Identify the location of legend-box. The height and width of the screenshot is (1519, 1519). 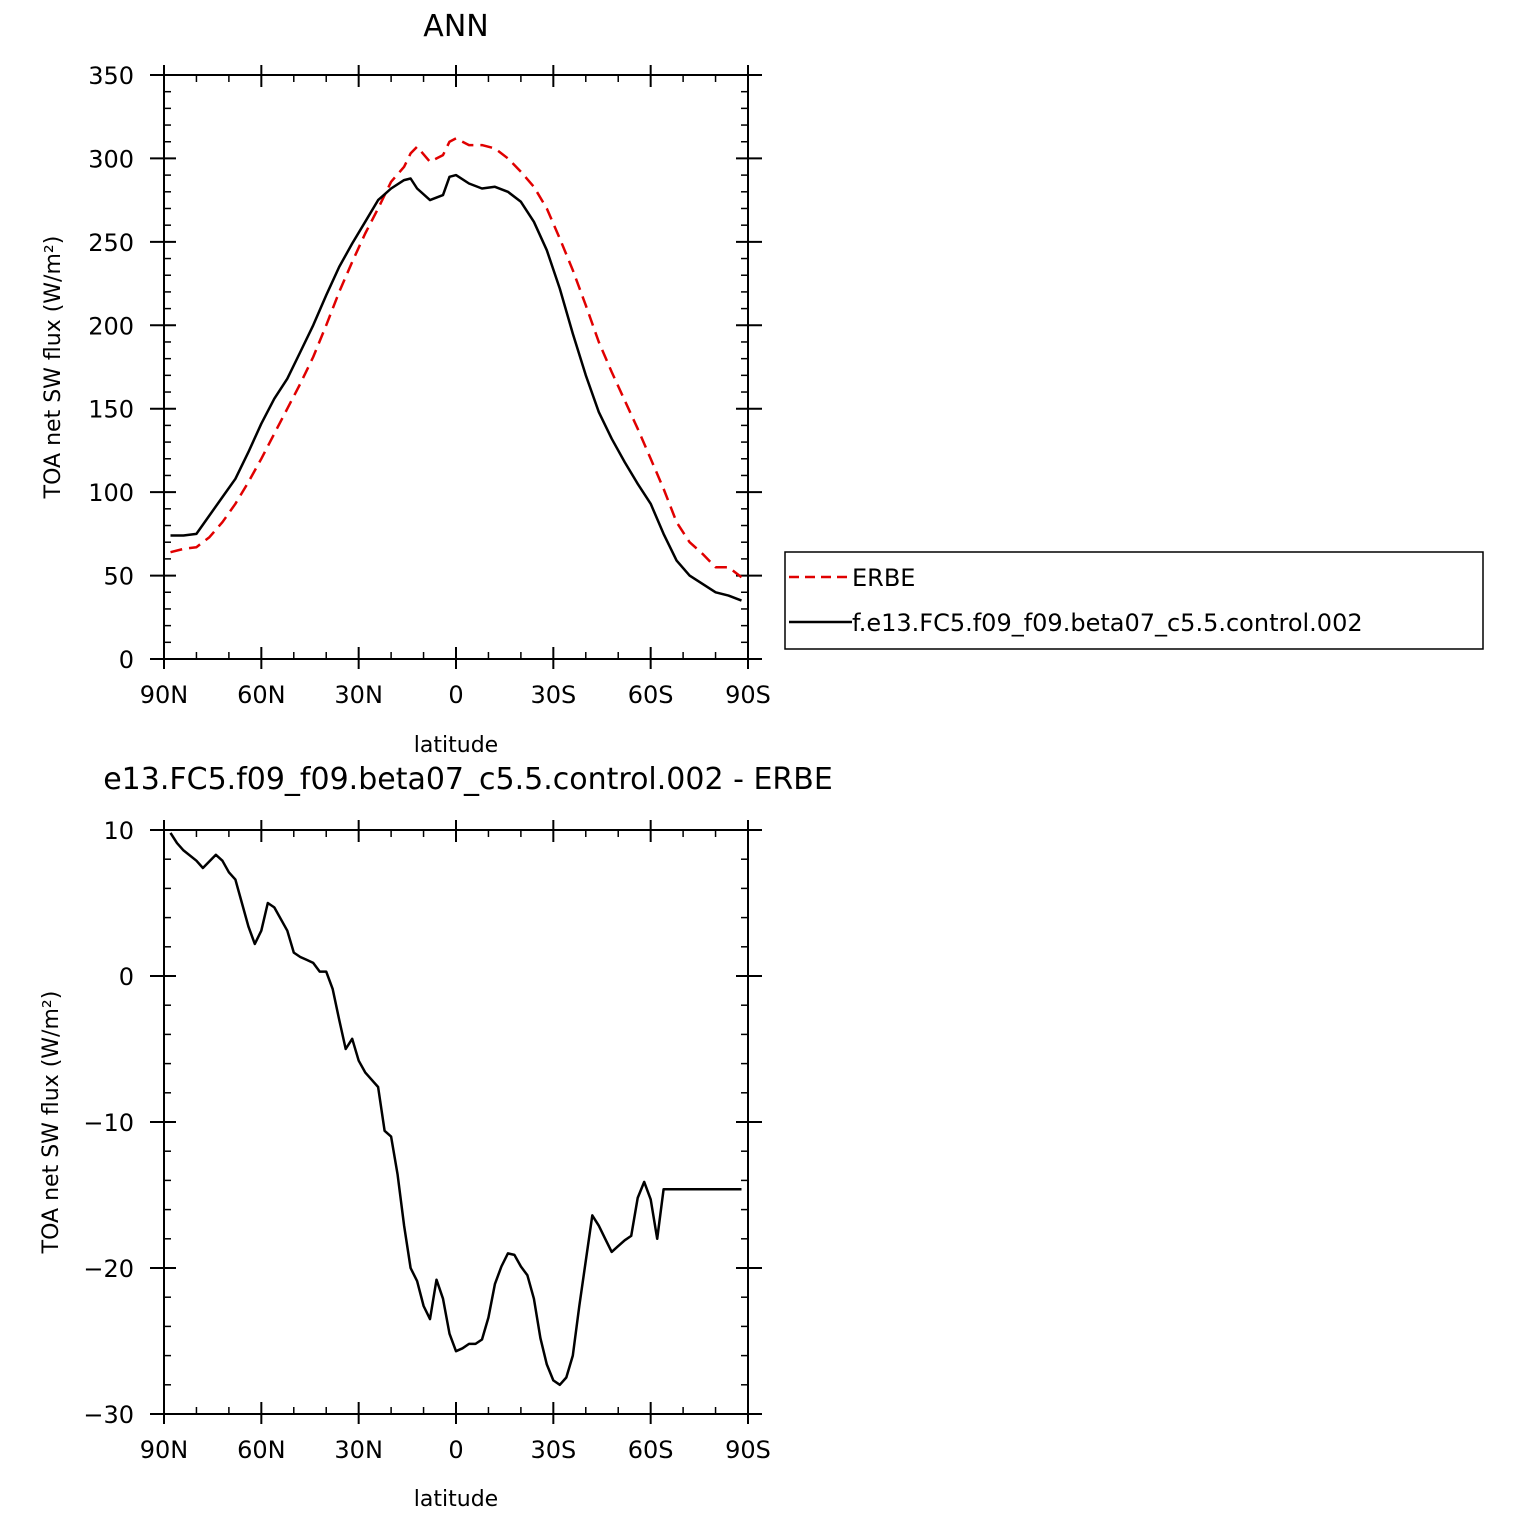
(1134, 600).